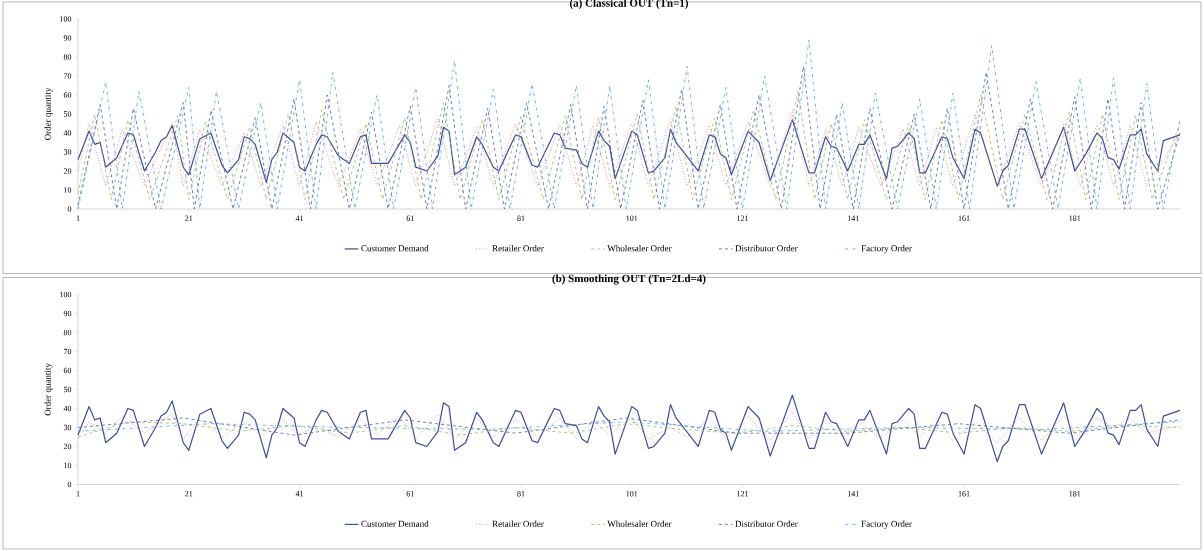  Describe the element at coordinates (629, 279) in the screenshot. I see `chart-title: (b) Smoothing OUT (Tn=2Ld=4)` at that location.